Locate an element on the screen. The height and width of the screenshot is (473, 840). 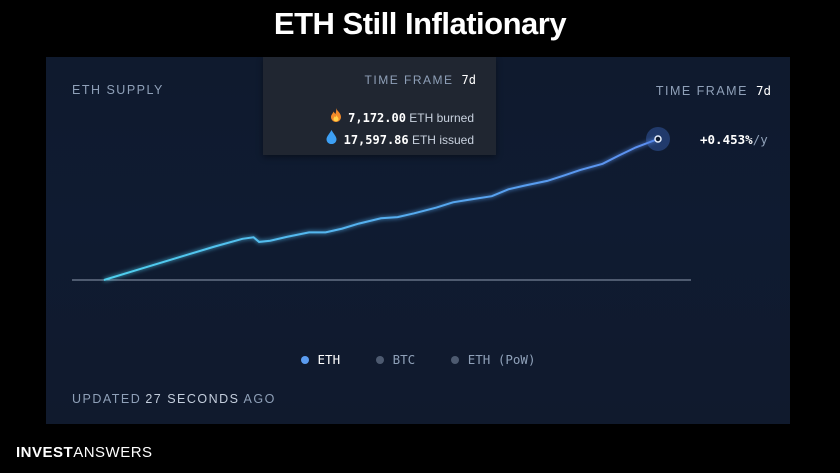
rate-value: +0.453% is located at coordinates (726, 139).